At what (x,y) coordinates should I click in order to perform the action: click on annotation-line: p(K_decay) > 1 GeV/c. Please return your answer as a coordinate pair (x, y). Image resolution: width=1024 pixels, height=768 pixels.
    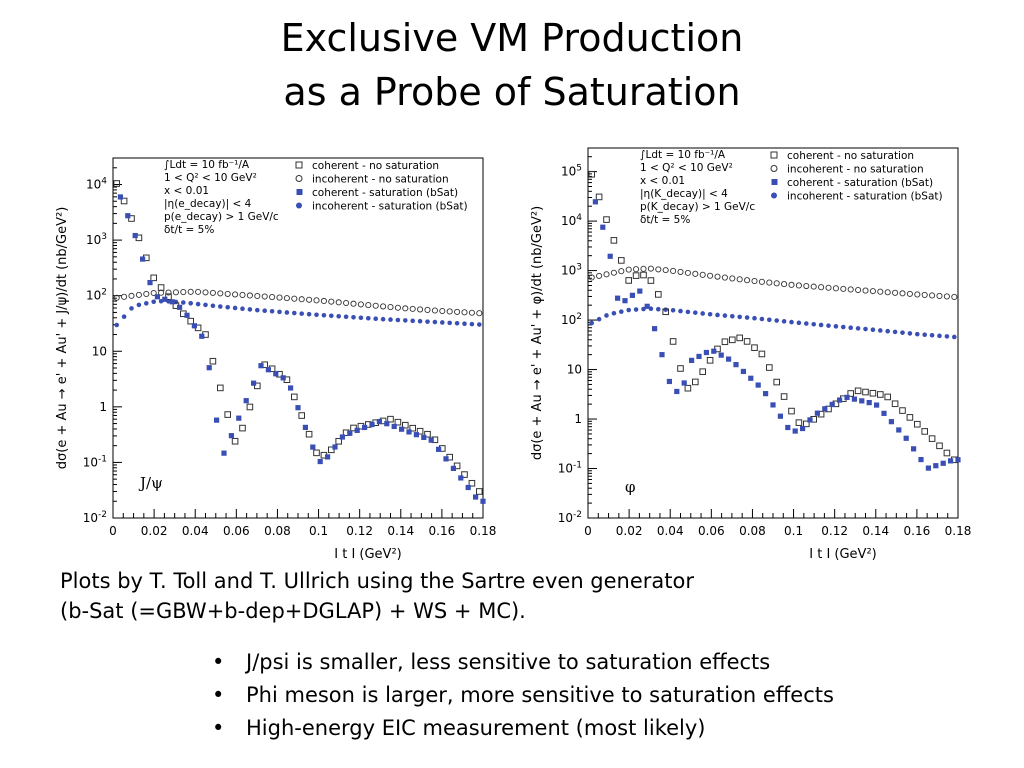
    Looking at the image, I should click on (697, 207).